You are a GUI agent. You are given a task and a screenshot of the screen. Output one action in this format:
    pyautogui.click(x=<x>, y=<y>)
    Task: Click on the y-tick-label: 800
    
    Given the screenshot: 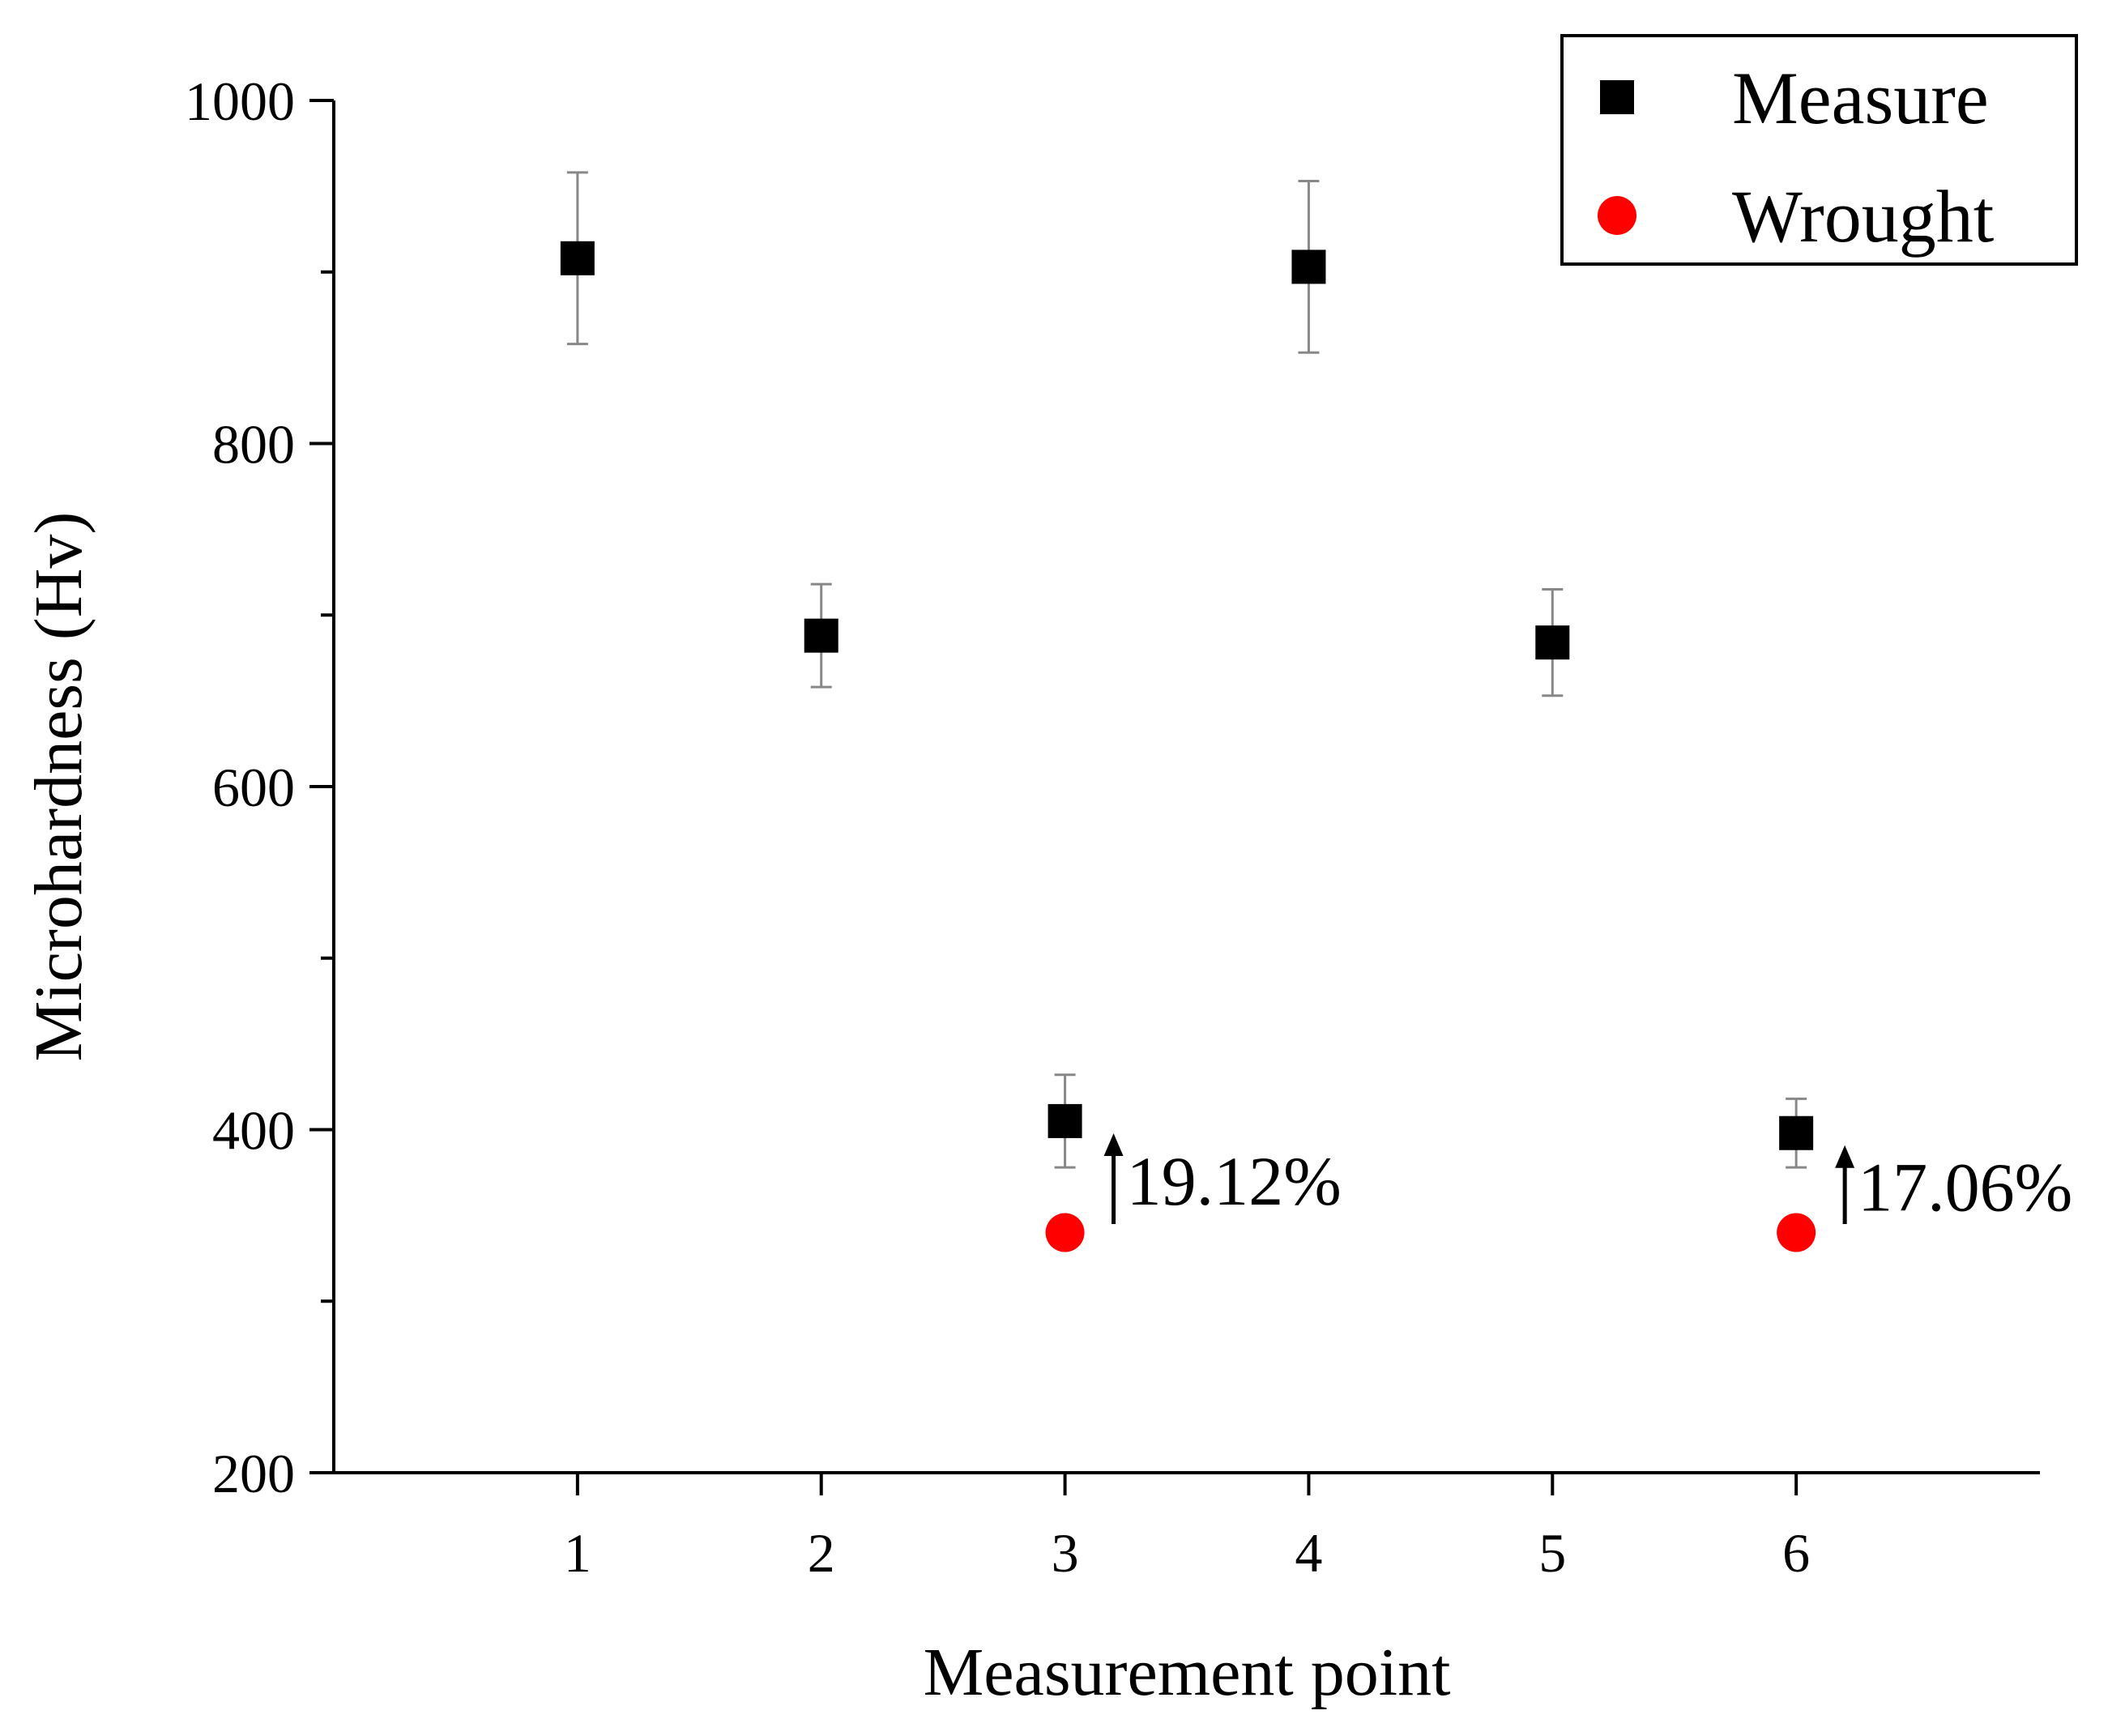 What is the action you would take?
    pyautogui.click(x=254, y=445)
    